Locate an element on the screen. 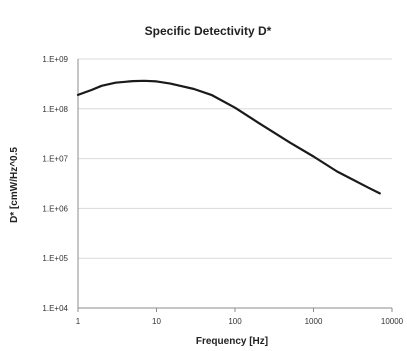 This screenshot has width=407, height=351. y-tick-label-0: 1.E+04 is located at coordinates (55, 308).